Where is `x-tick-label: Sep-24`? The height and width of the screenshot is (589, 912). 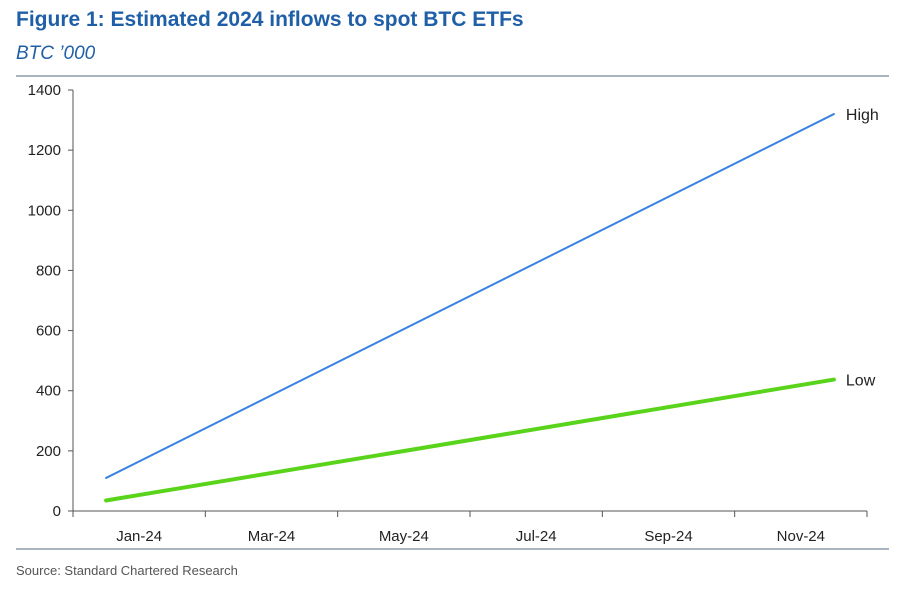
x-tick-label: Sep-24 is located at coordinates (668, 536).